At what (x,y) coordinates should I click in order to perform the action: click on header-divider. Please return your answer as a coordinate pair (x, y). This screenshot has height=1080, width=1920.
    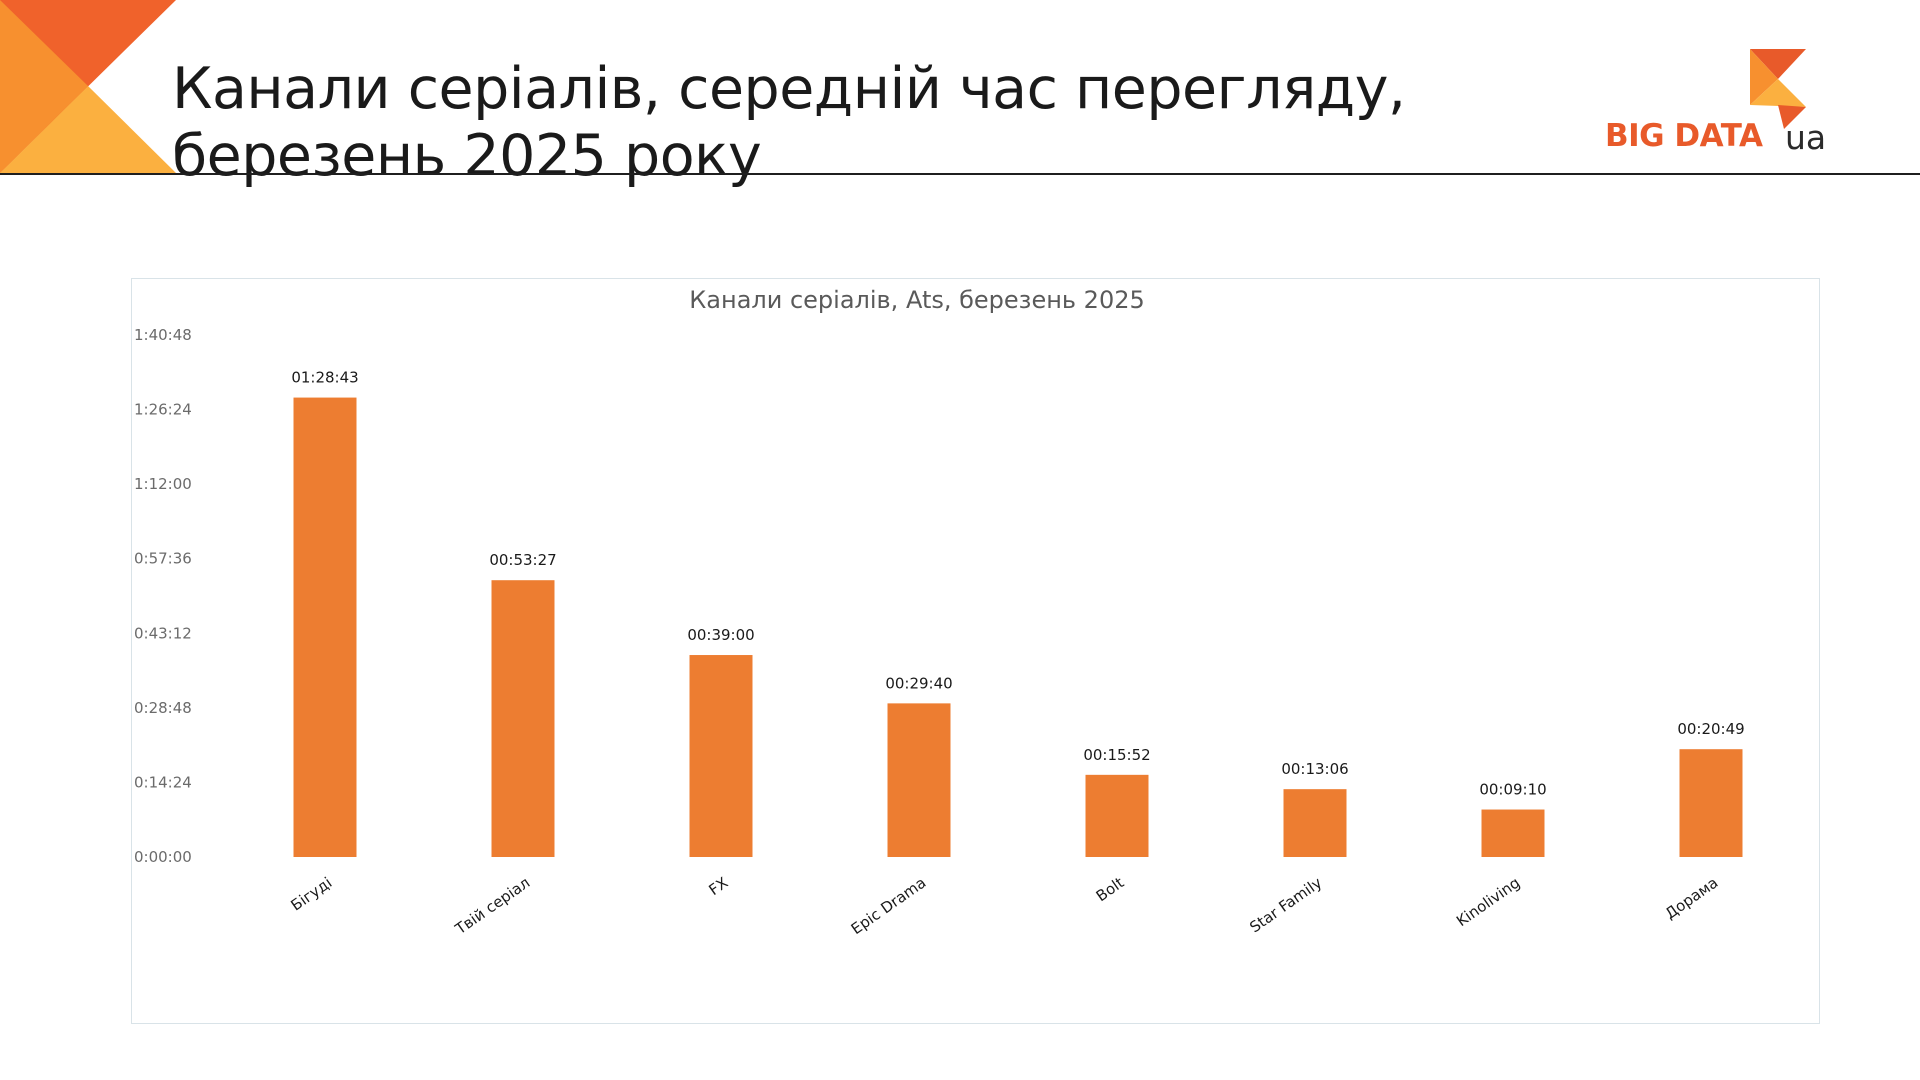
    Looking at the image, I should click on (960, 174).